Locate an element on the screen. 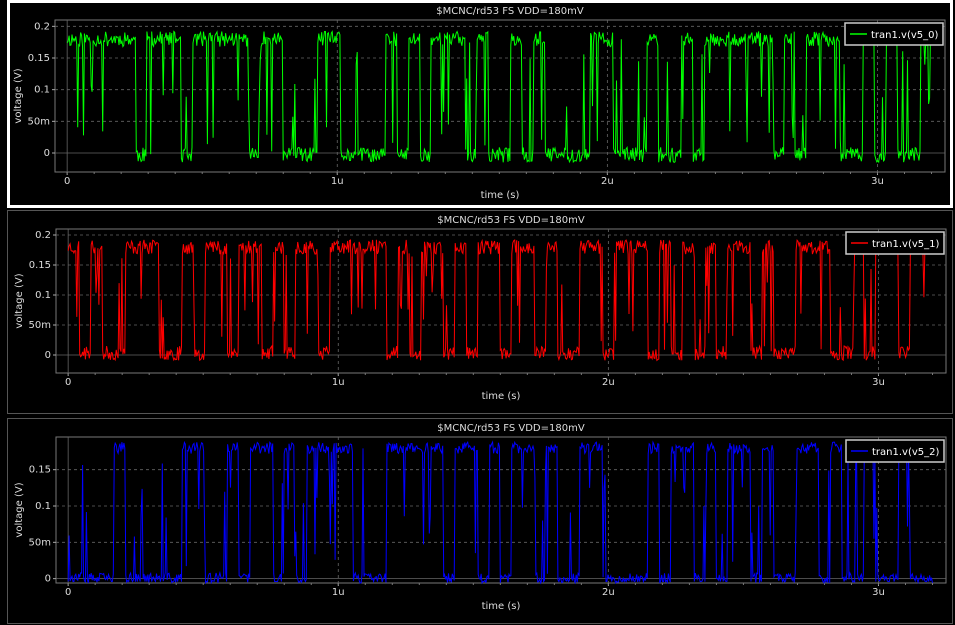  legend-entry: tran1.v(v5_1) is located at coordinates (906, 244).